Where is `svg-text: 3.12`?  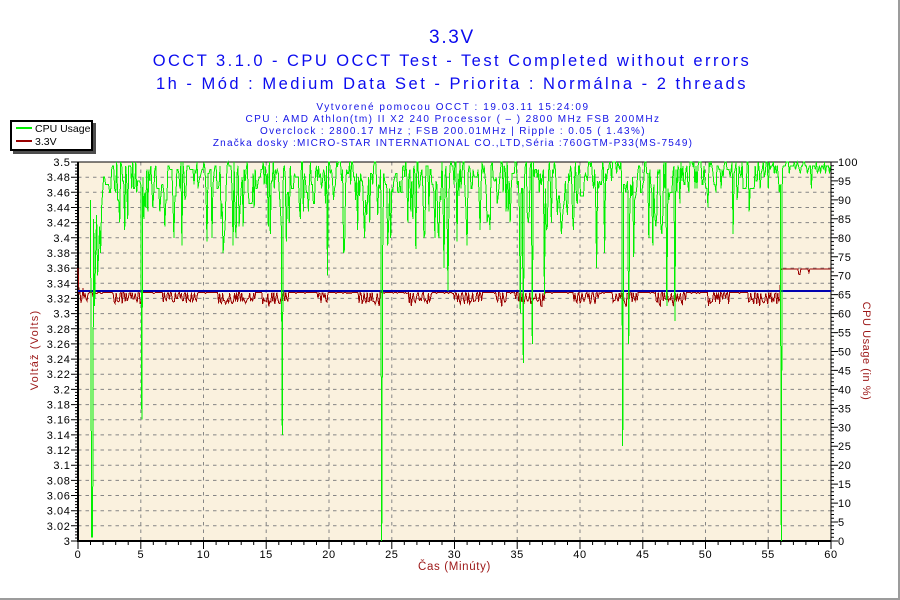 svg-text: 3.12 is located at coordinates (59, 451).